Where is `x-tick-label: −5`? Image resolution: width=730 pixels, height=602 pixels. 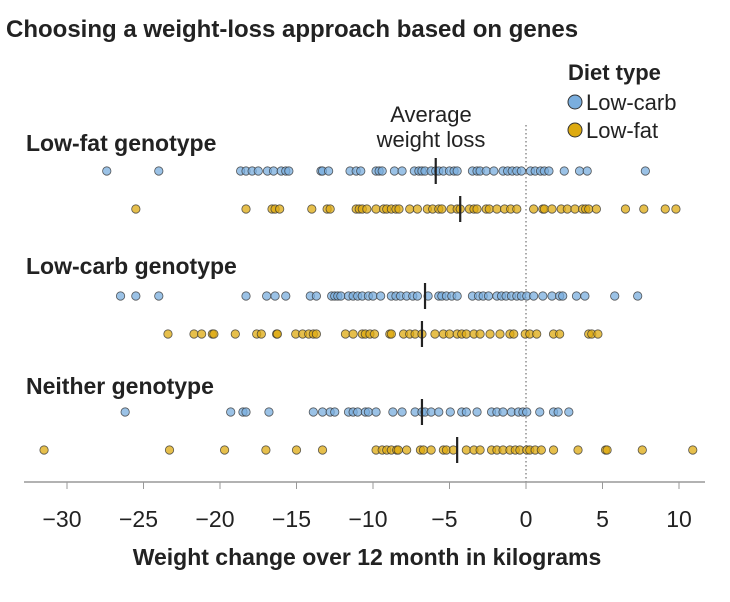
x-tick-label: −5 is located at coordinates (444, 519).